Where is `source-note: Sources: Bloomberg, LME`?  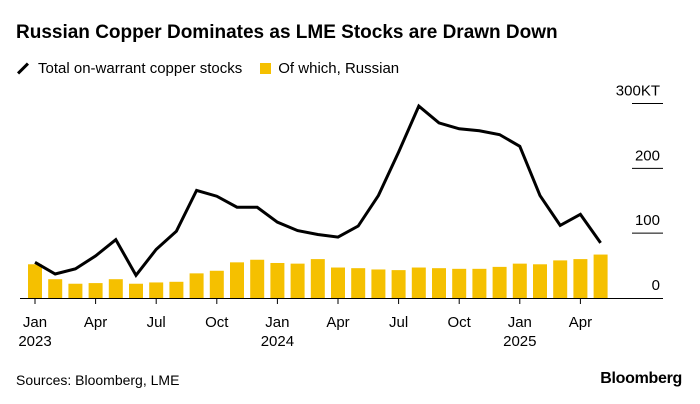 source-note: Sources: Bloomberg, LME is located at coordinates (98, 380).